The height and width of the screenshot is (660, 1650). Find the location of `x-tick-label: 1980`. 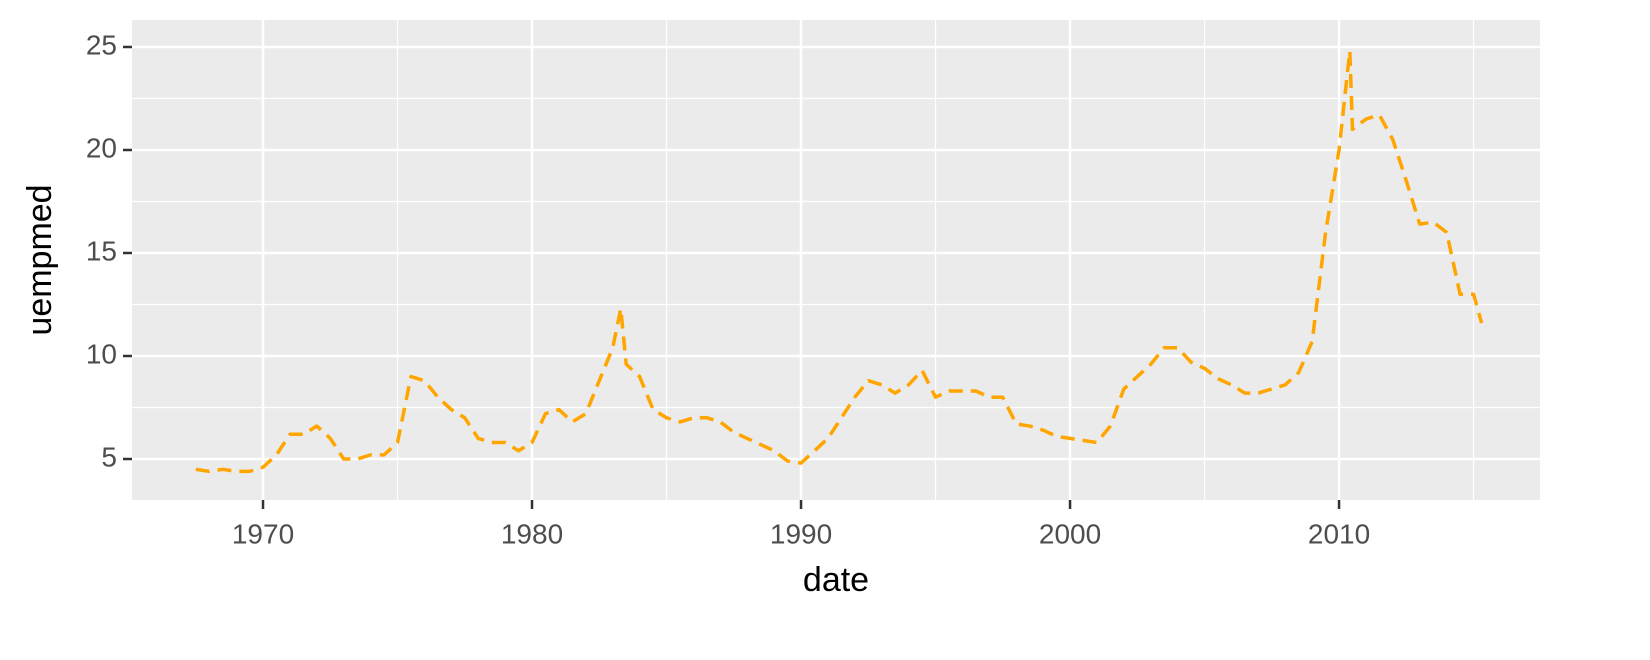

x-tick-label: 1980 is located at coordinates (532, 533).